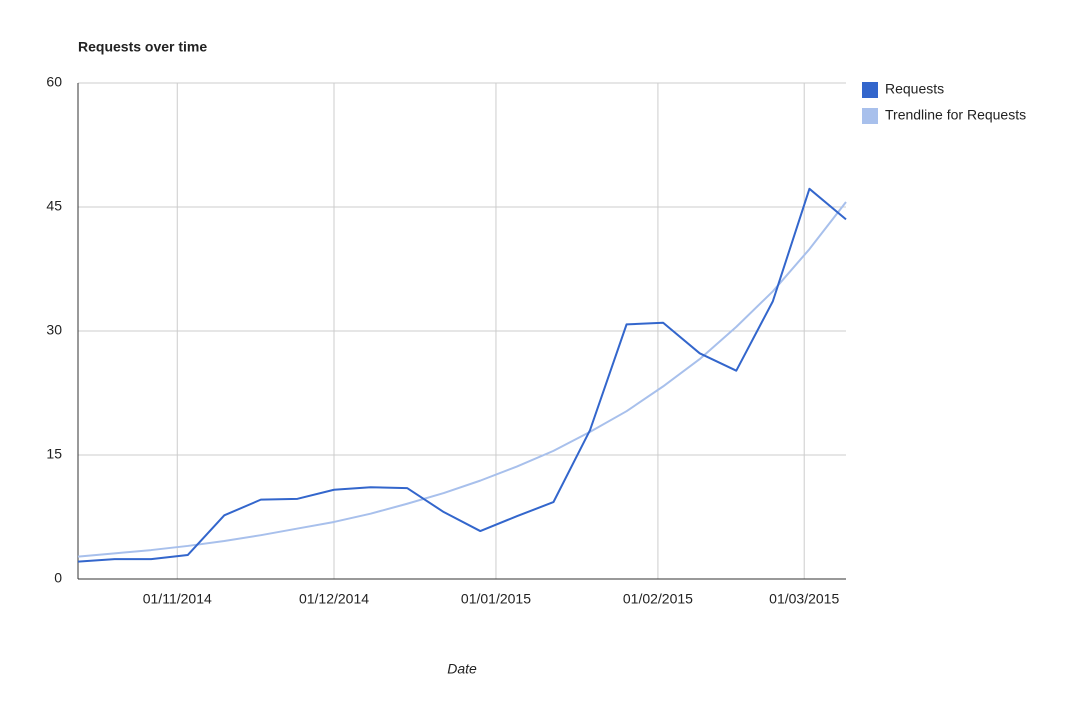 The width and height of the screenshot is (1072, 706). What do you see at coordinates (804, 599) in the screenshot?
I see `x-tick-label: 01/03/2015` at bounding box center [804, 599].